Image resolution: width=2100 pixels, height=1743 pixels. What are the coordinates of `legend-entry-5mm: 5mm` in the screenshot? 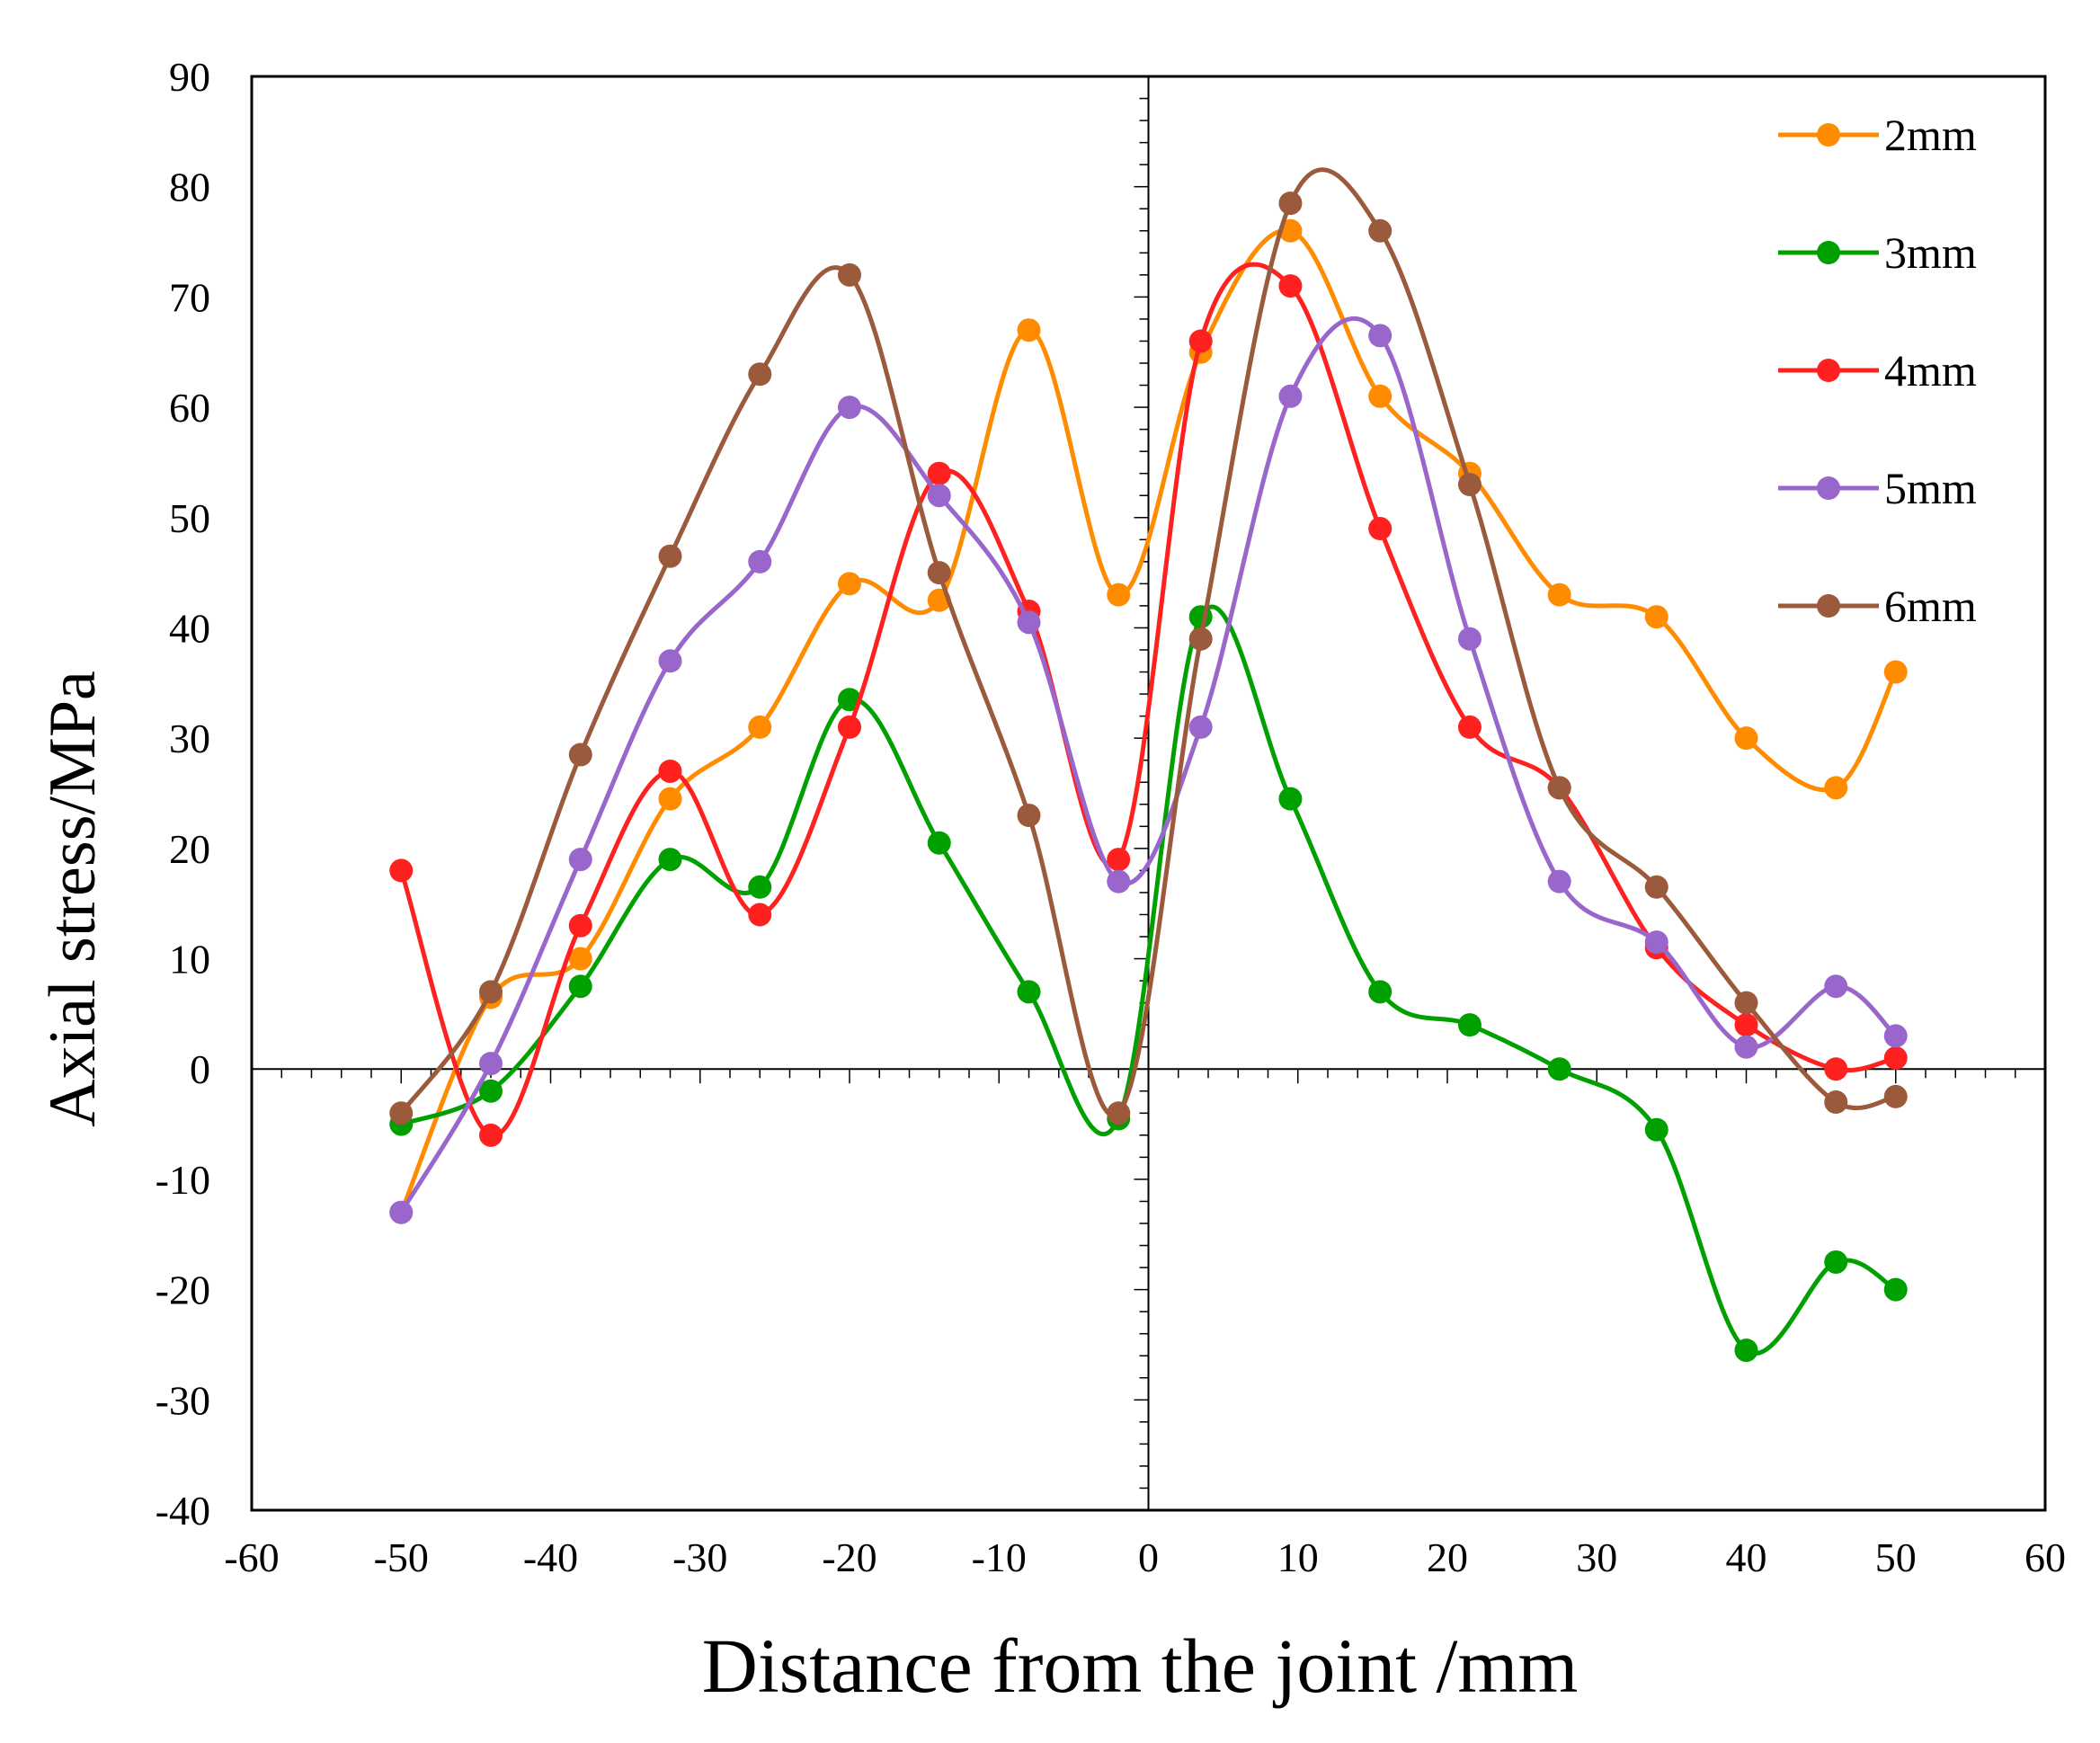 It's located at (1877, 488).